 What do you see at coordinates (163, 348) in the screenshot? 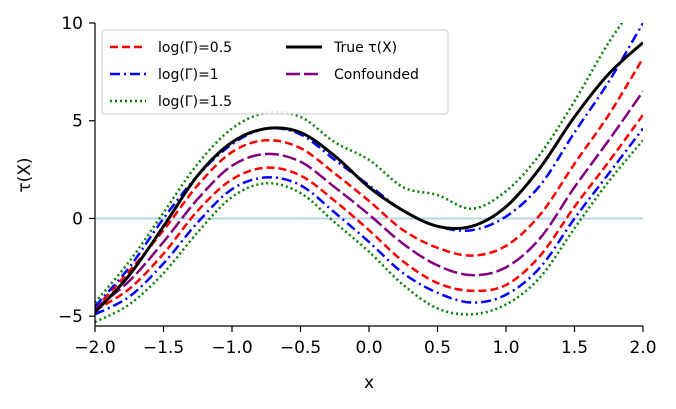
I see `x-tick-label: −1.5` at bounding box center [163, 348].